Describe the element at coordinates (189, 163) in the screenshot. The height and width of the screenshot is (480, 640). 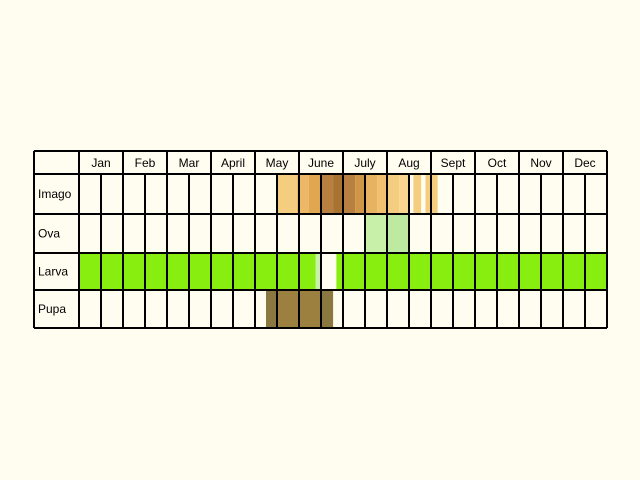
I see `month-header-mar: Mar` at that location.